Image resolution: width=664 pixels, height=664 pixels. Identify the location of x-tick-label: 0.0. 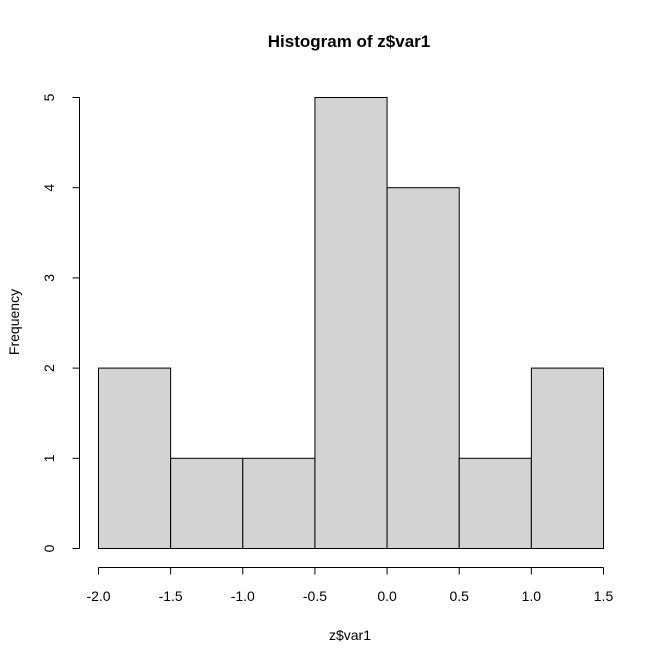
(387, 596).